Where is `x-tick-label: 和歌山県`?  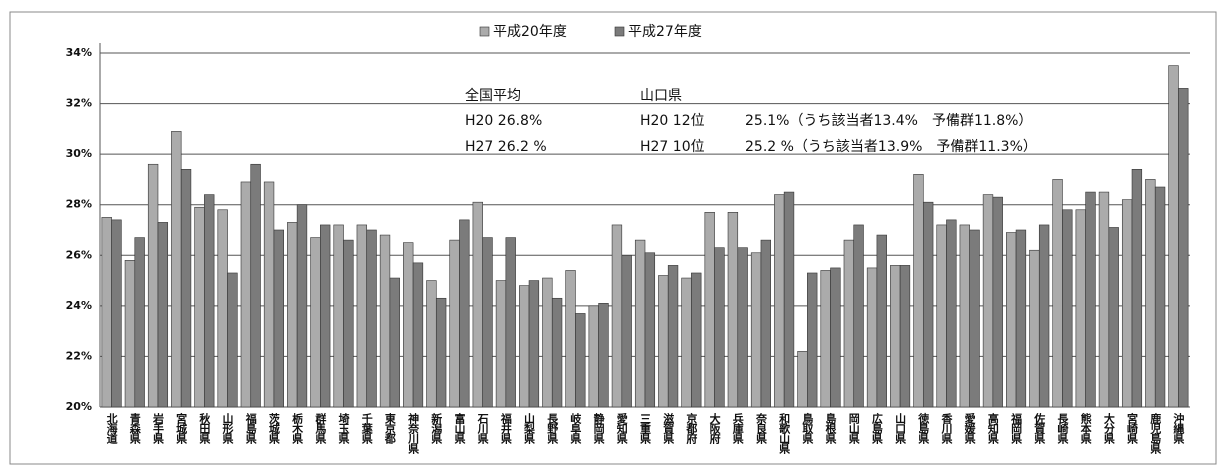 x-tick-label: 和歌山県 is located at coordinates (784, 433).